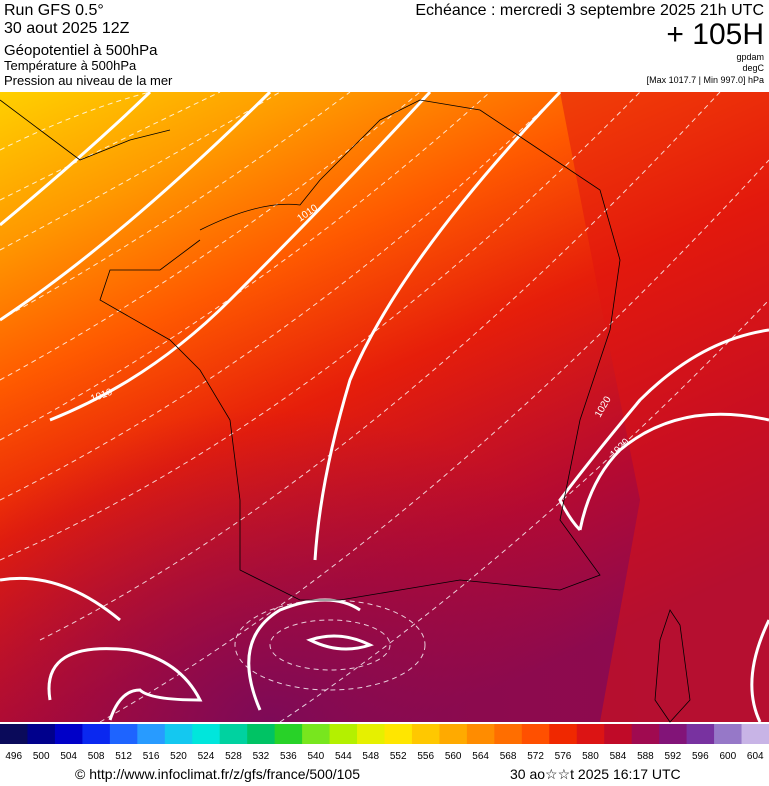 This screenshot has height=786, width=769. What do you see at coordinates (715, 34) in the screenshot?
I see `lead-time: + 105H` at bounding box center [715, 34].